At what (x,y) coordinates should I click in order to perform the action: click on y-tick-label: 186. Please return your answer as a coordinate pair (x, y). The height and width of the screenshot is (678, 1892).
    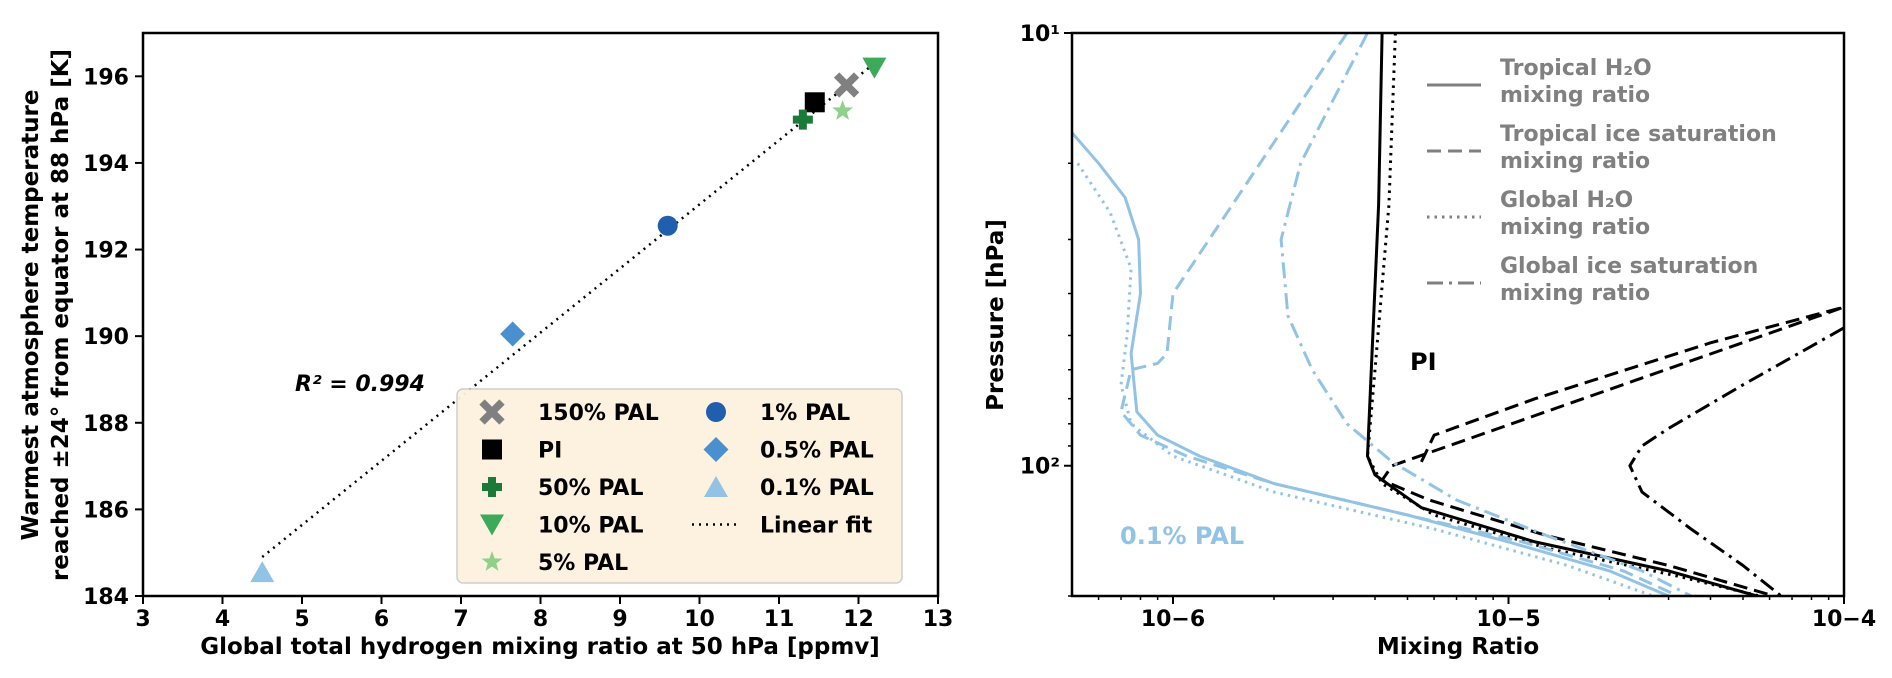
    Looking at the image, I should click on (106, 510).